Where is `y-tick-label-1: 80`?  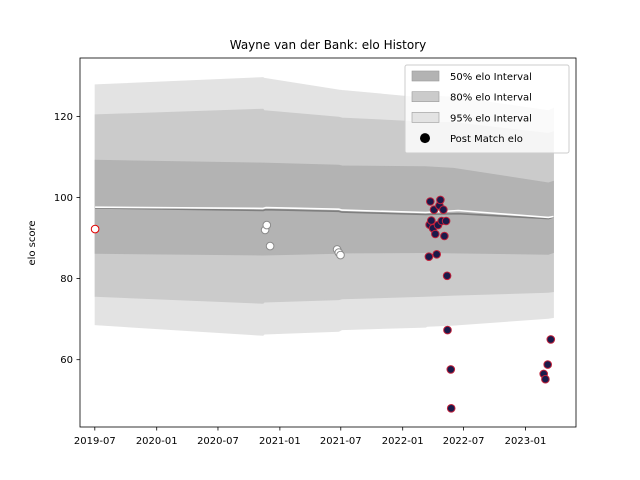 y-tick-label-1: 80 is located at coordinates (66, 279).